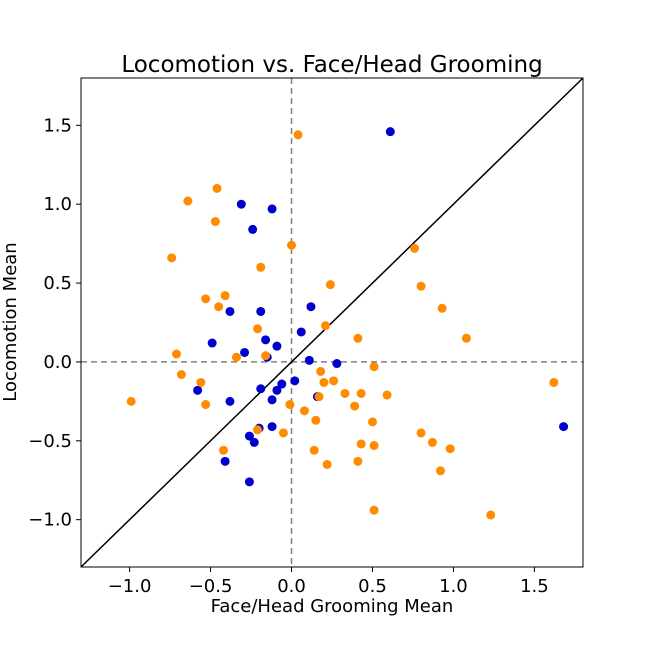  What do you see at coordinates (372, 586) in the screenshot?
I see `x-tick-label: 0.5` at bounding box center [372, 586].